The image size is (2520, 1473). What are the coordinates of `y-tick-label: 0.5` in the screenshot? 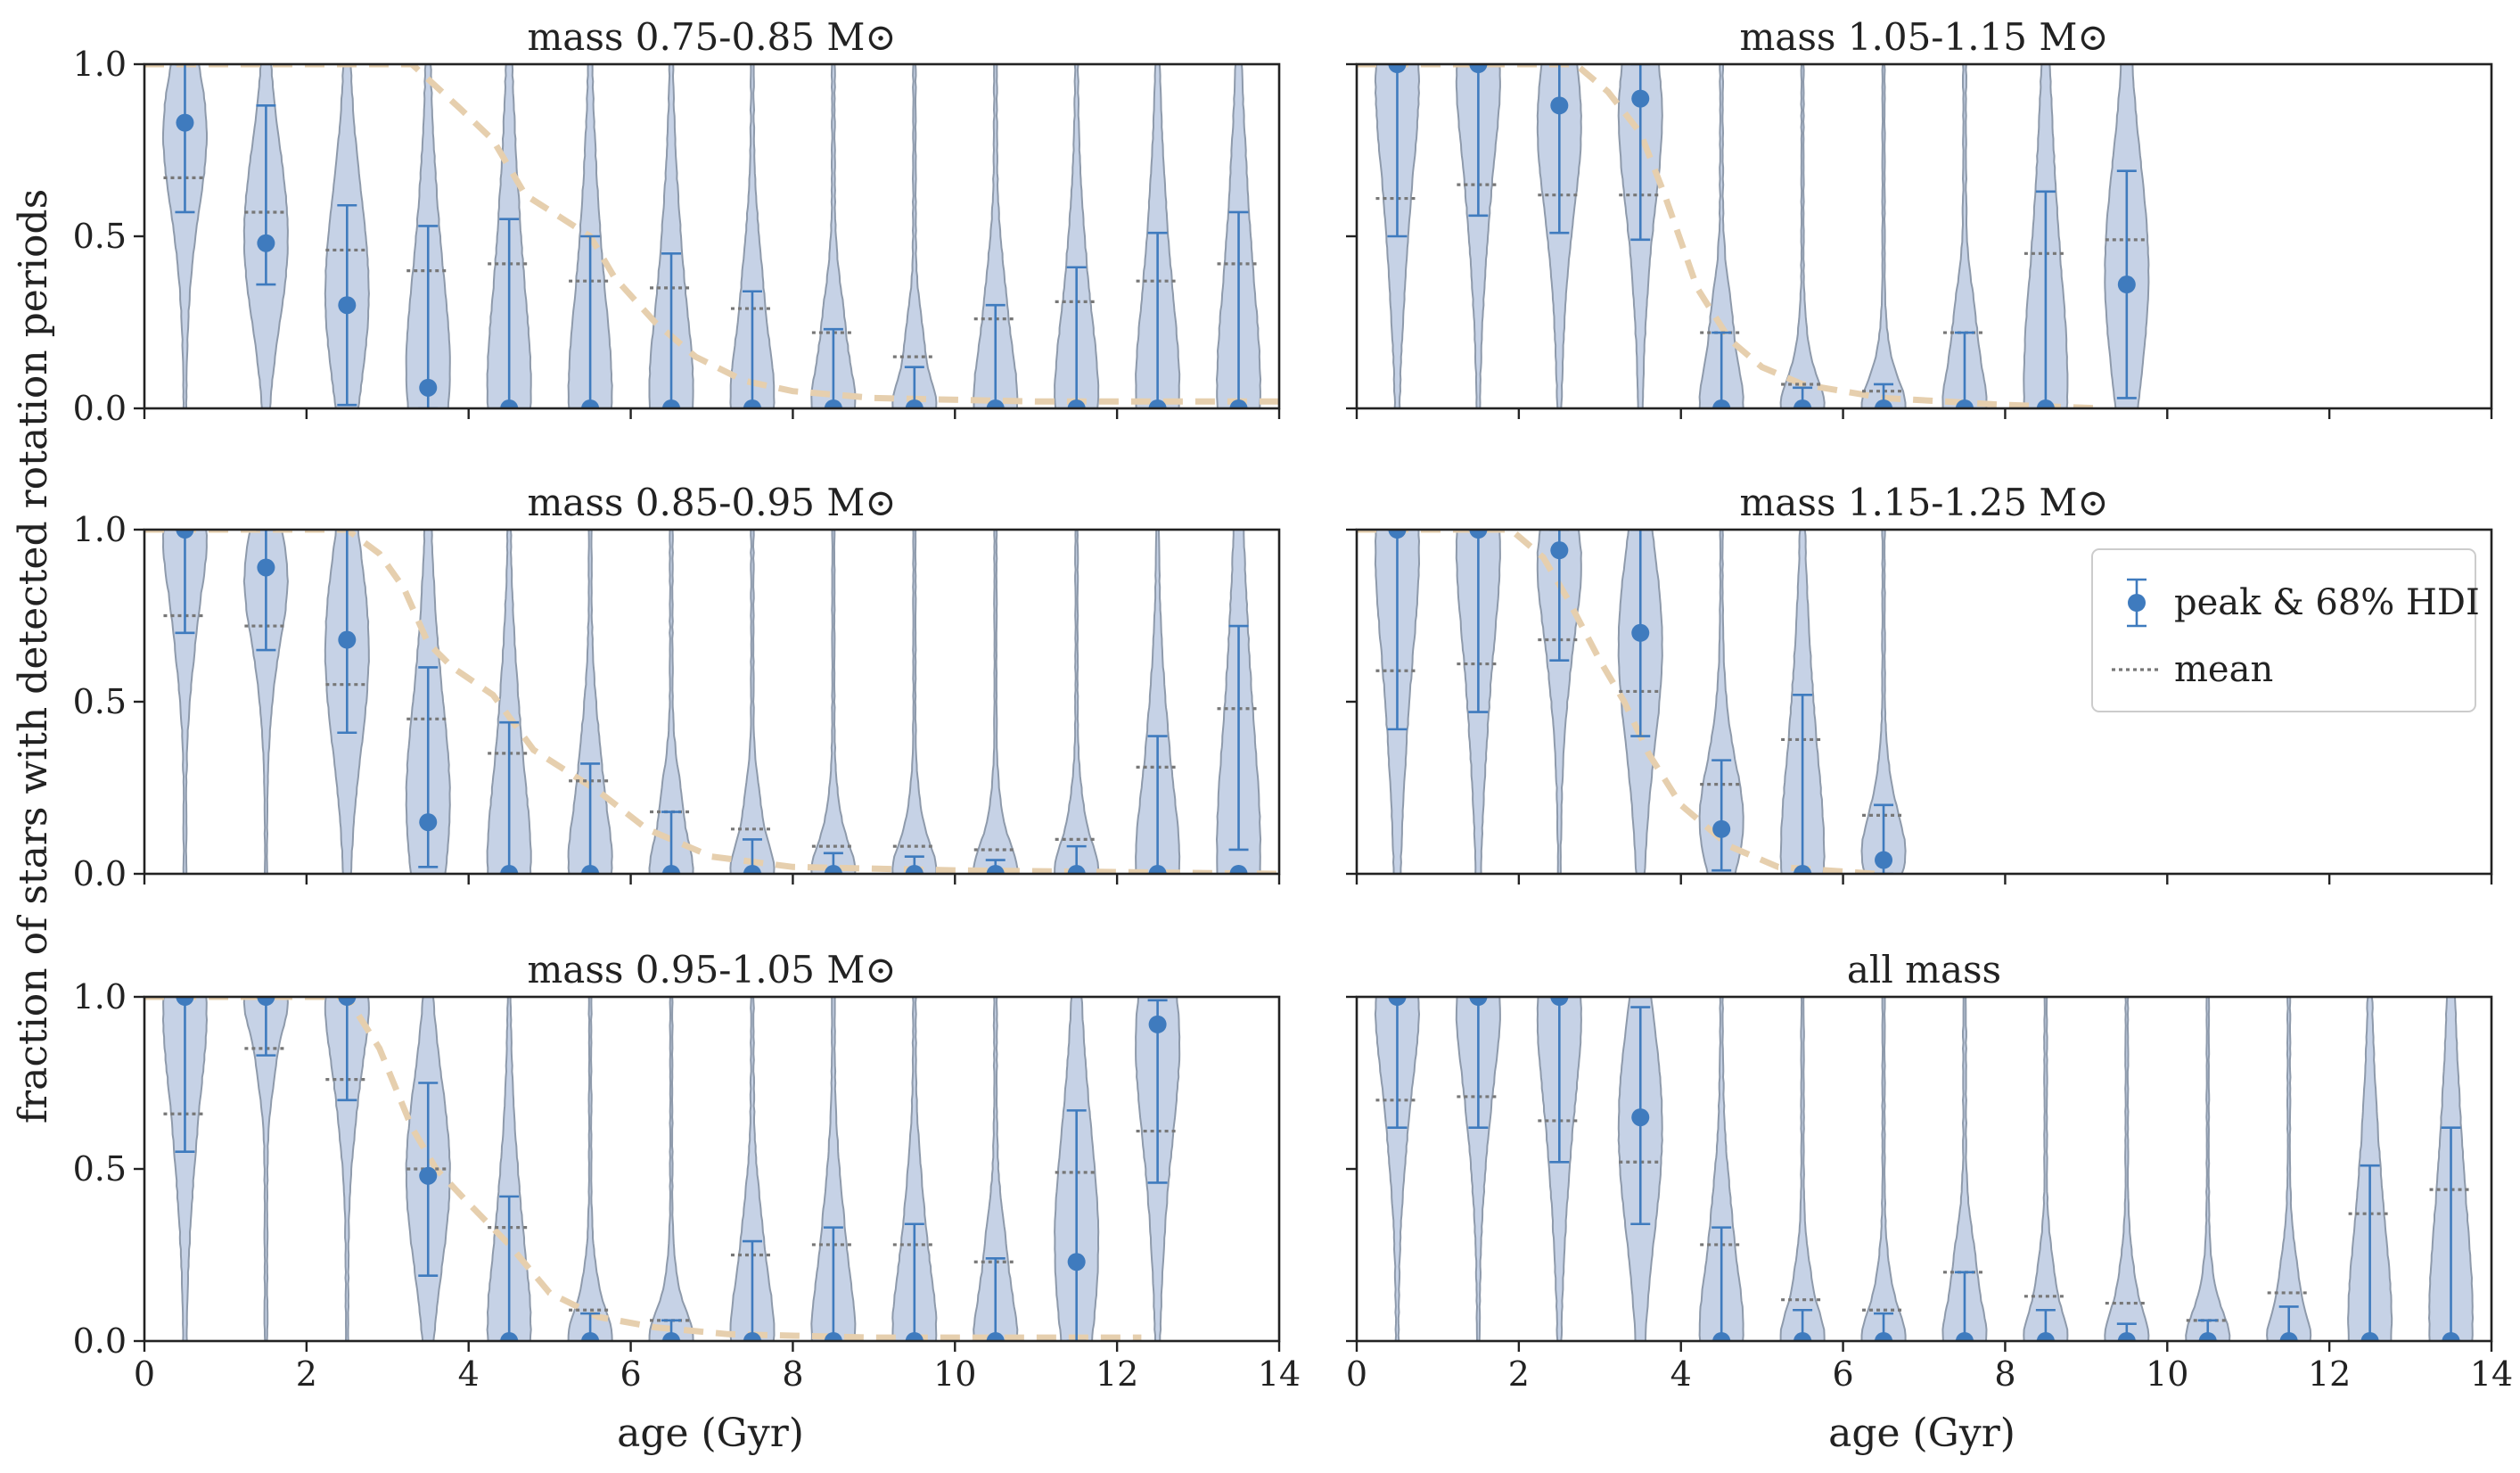 It's located at (100, 1169).